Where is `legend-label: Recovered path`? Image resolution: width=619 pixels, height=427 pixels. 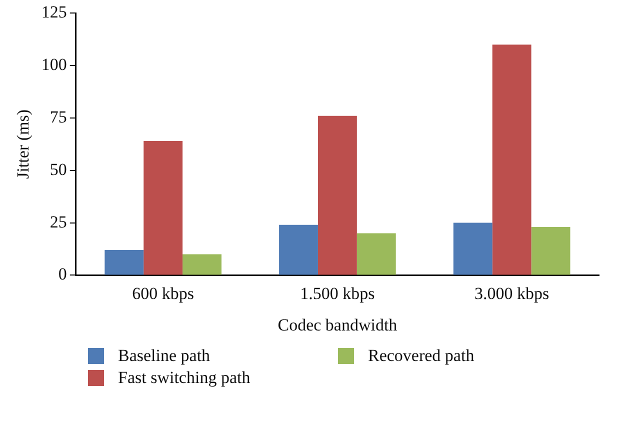
legend-label: Recovered path is located at coordinates (421, 356).